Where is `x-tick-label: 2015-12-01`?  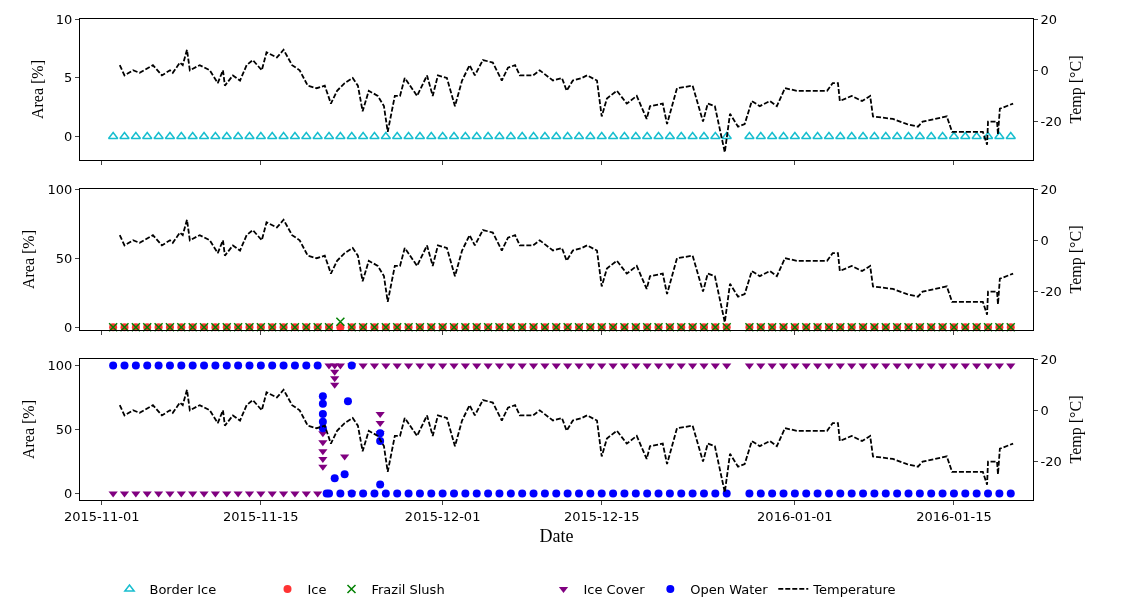
x-tick-label: 2015-12-01 is located at coordinates (442, 516).